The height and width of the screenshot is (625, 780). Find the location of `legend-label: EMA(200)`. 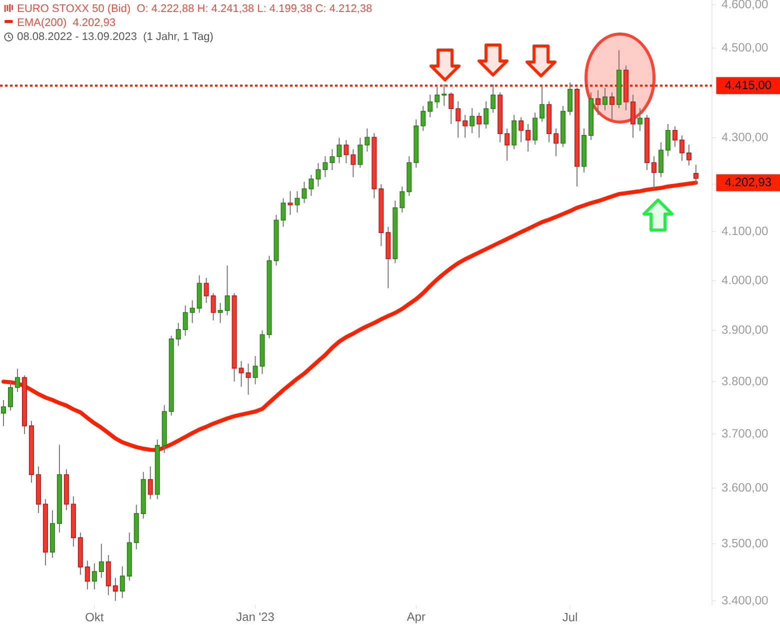

legend-label: EMA(200) is located at coordinates (42, 23).